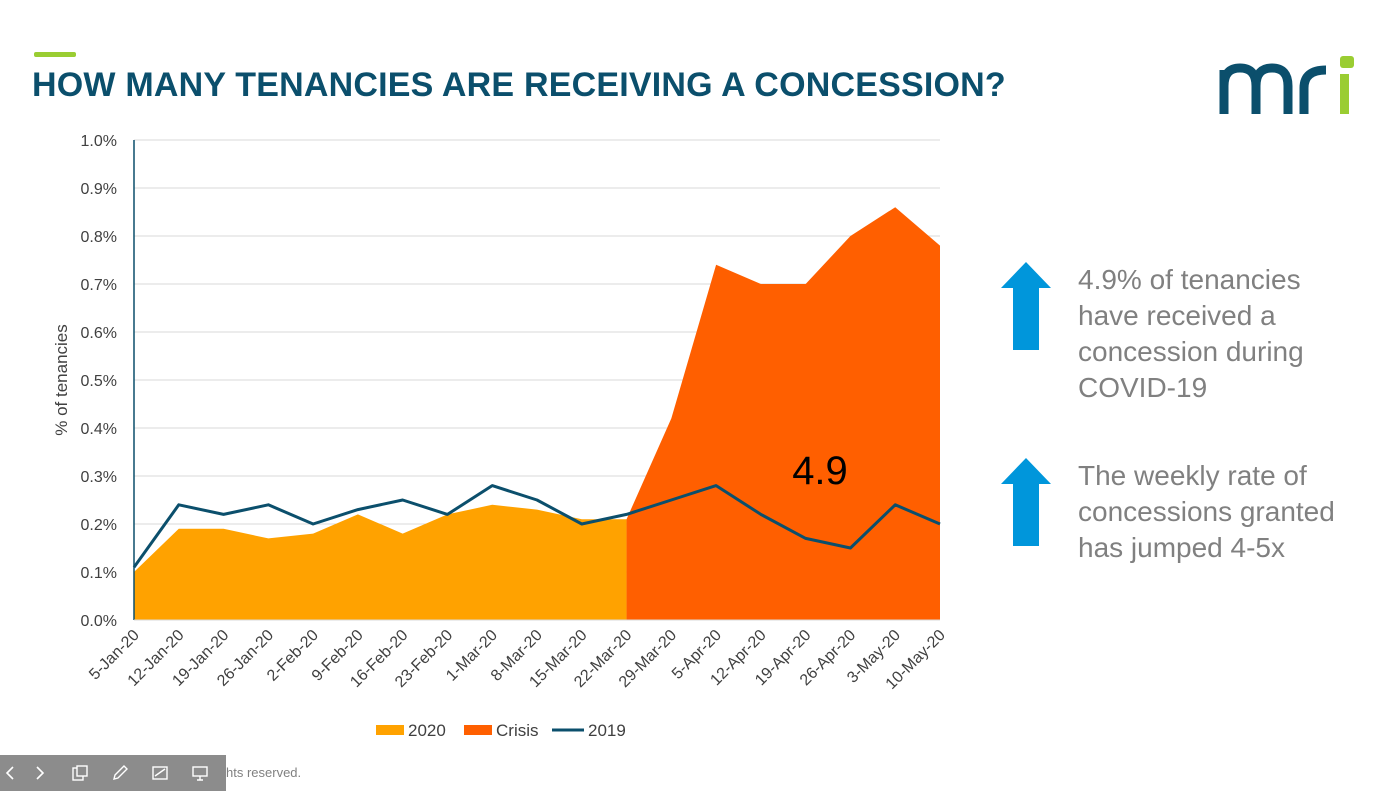 The height and width of the screenshot is (791, 1397). I want to click on y-tick-label: 0.3%, so click(99, 477).